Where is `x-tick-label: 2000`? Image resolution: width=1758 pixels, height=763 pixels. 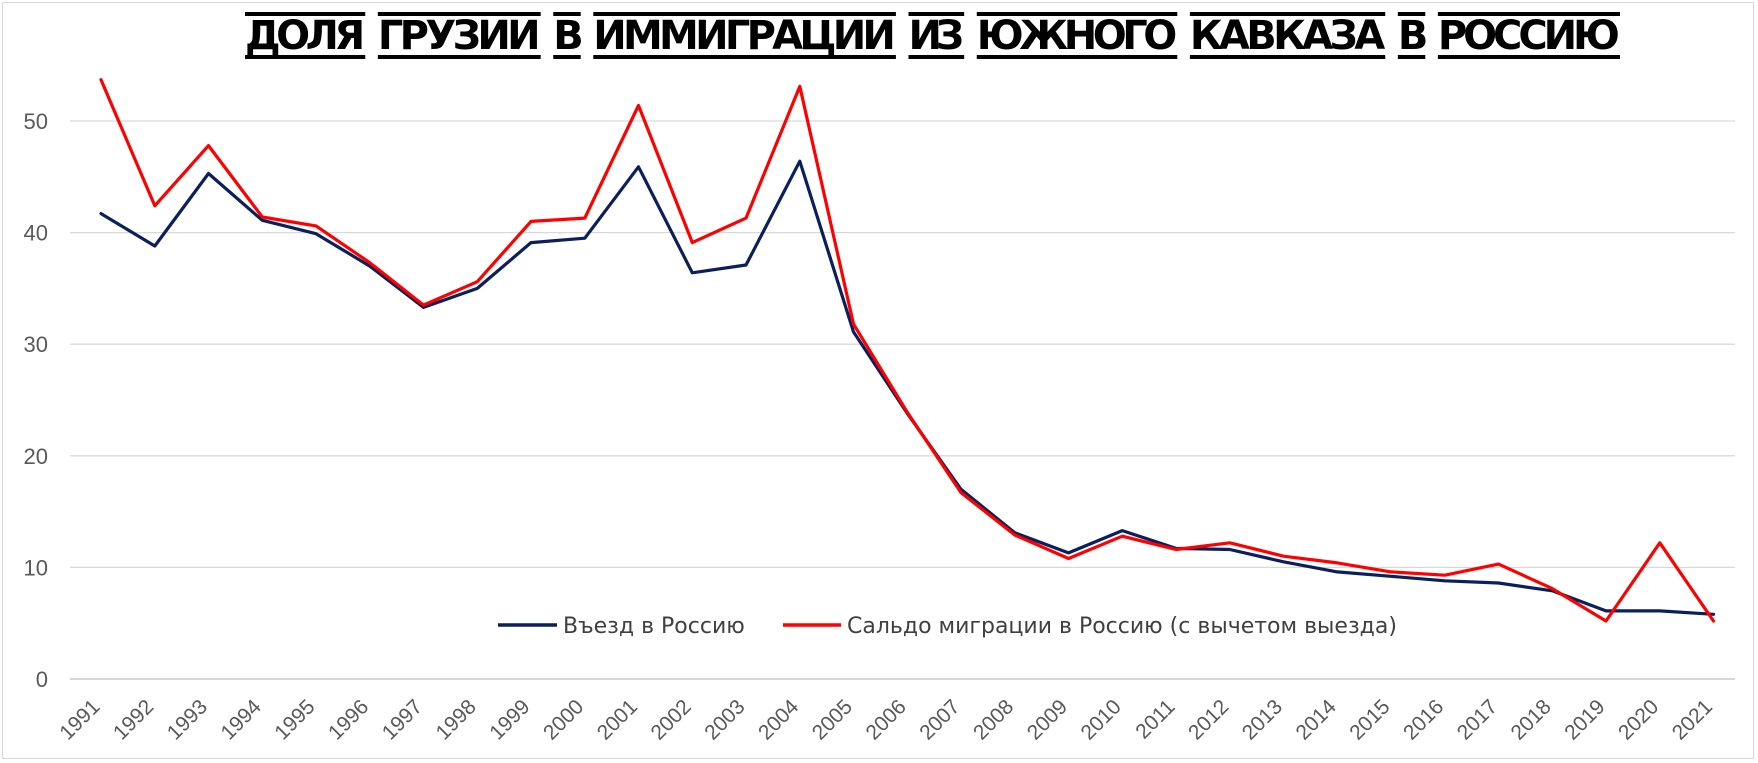 x-tick-label: 2000 is located at coordinates (563, 719).